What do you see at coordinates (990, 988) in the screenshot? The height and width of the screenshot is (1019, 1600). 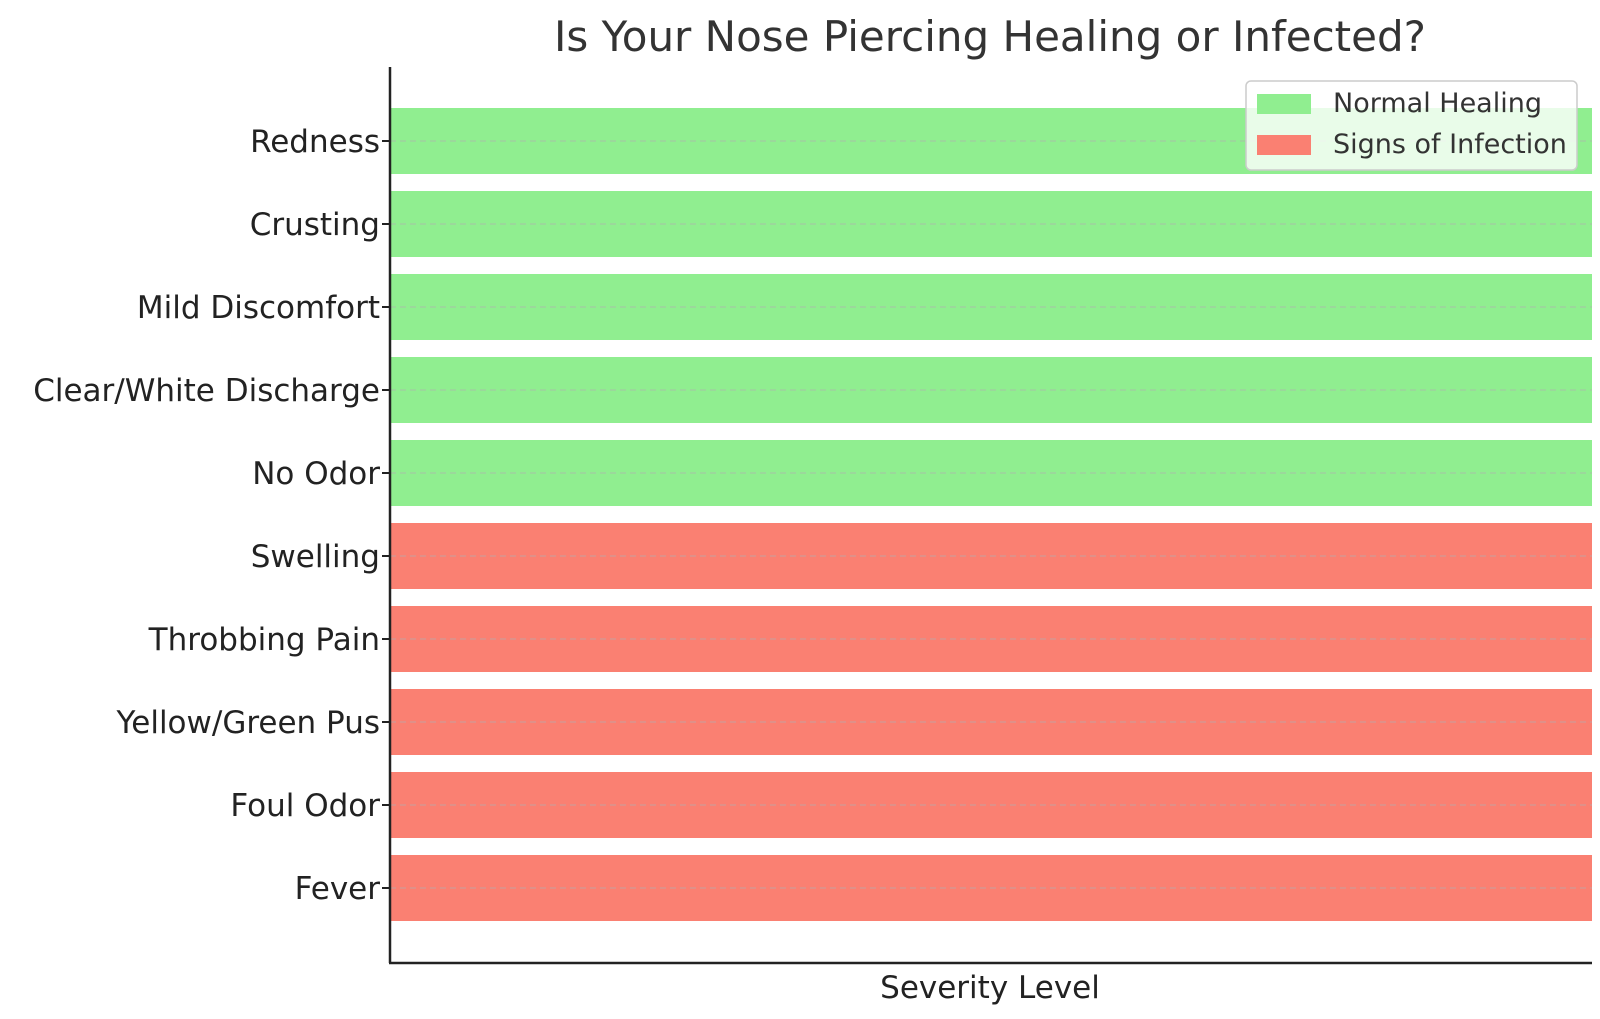 I see `x-axis-label: Severity Level` at bounding box center [990, 988].